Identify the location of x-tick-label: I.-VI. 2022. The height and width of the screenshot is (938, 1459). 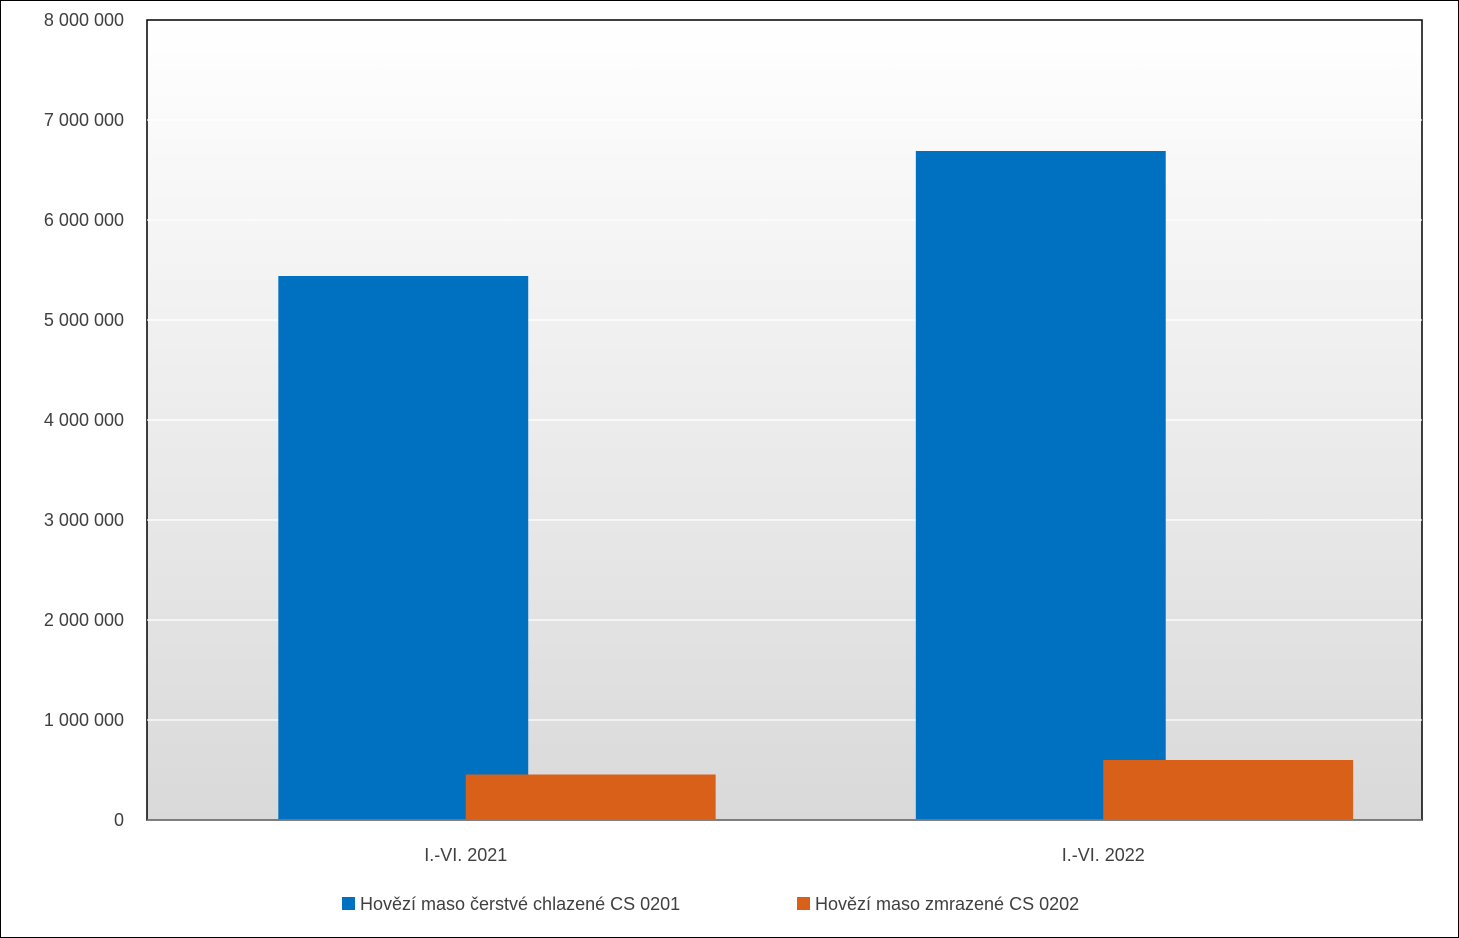
(1103, 855).